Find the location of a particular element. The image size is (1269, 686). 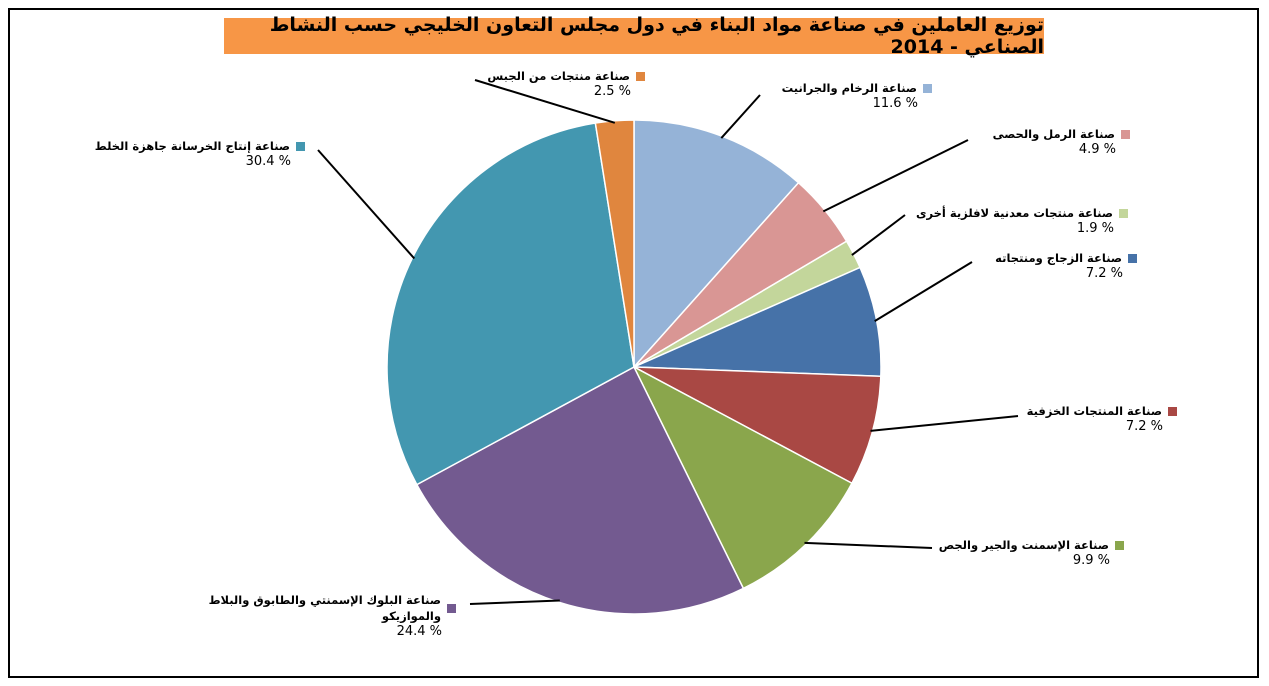

slice-percent: 30.4 % is located at coordinates (268, 161).